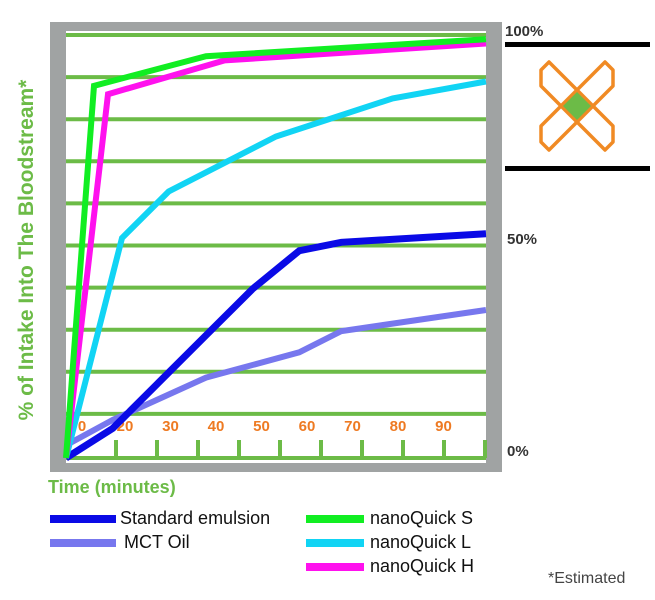  I want to click on bottom-black-bar, so click(577, 168).